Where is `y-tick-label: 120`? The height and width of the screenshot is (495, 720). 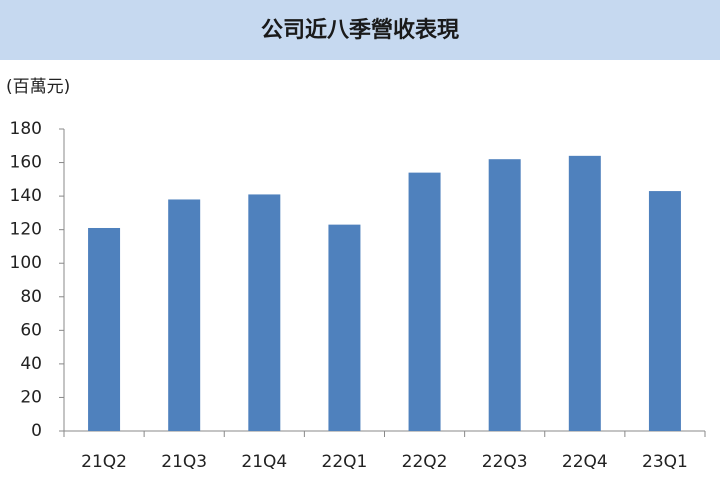
y-tick-label: 120 is located at coordinates (26, 230).